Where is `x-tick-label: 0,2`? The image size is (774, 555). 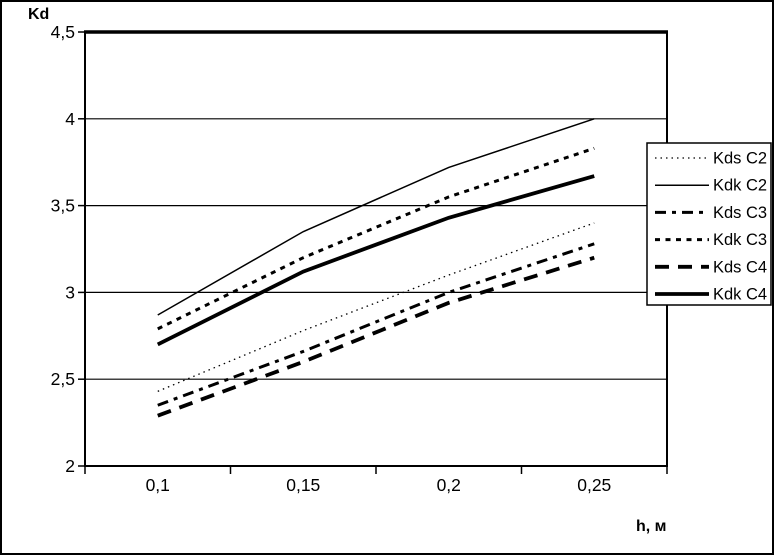 x-tick-label: 0,2 is located at coordinates (449, 485).